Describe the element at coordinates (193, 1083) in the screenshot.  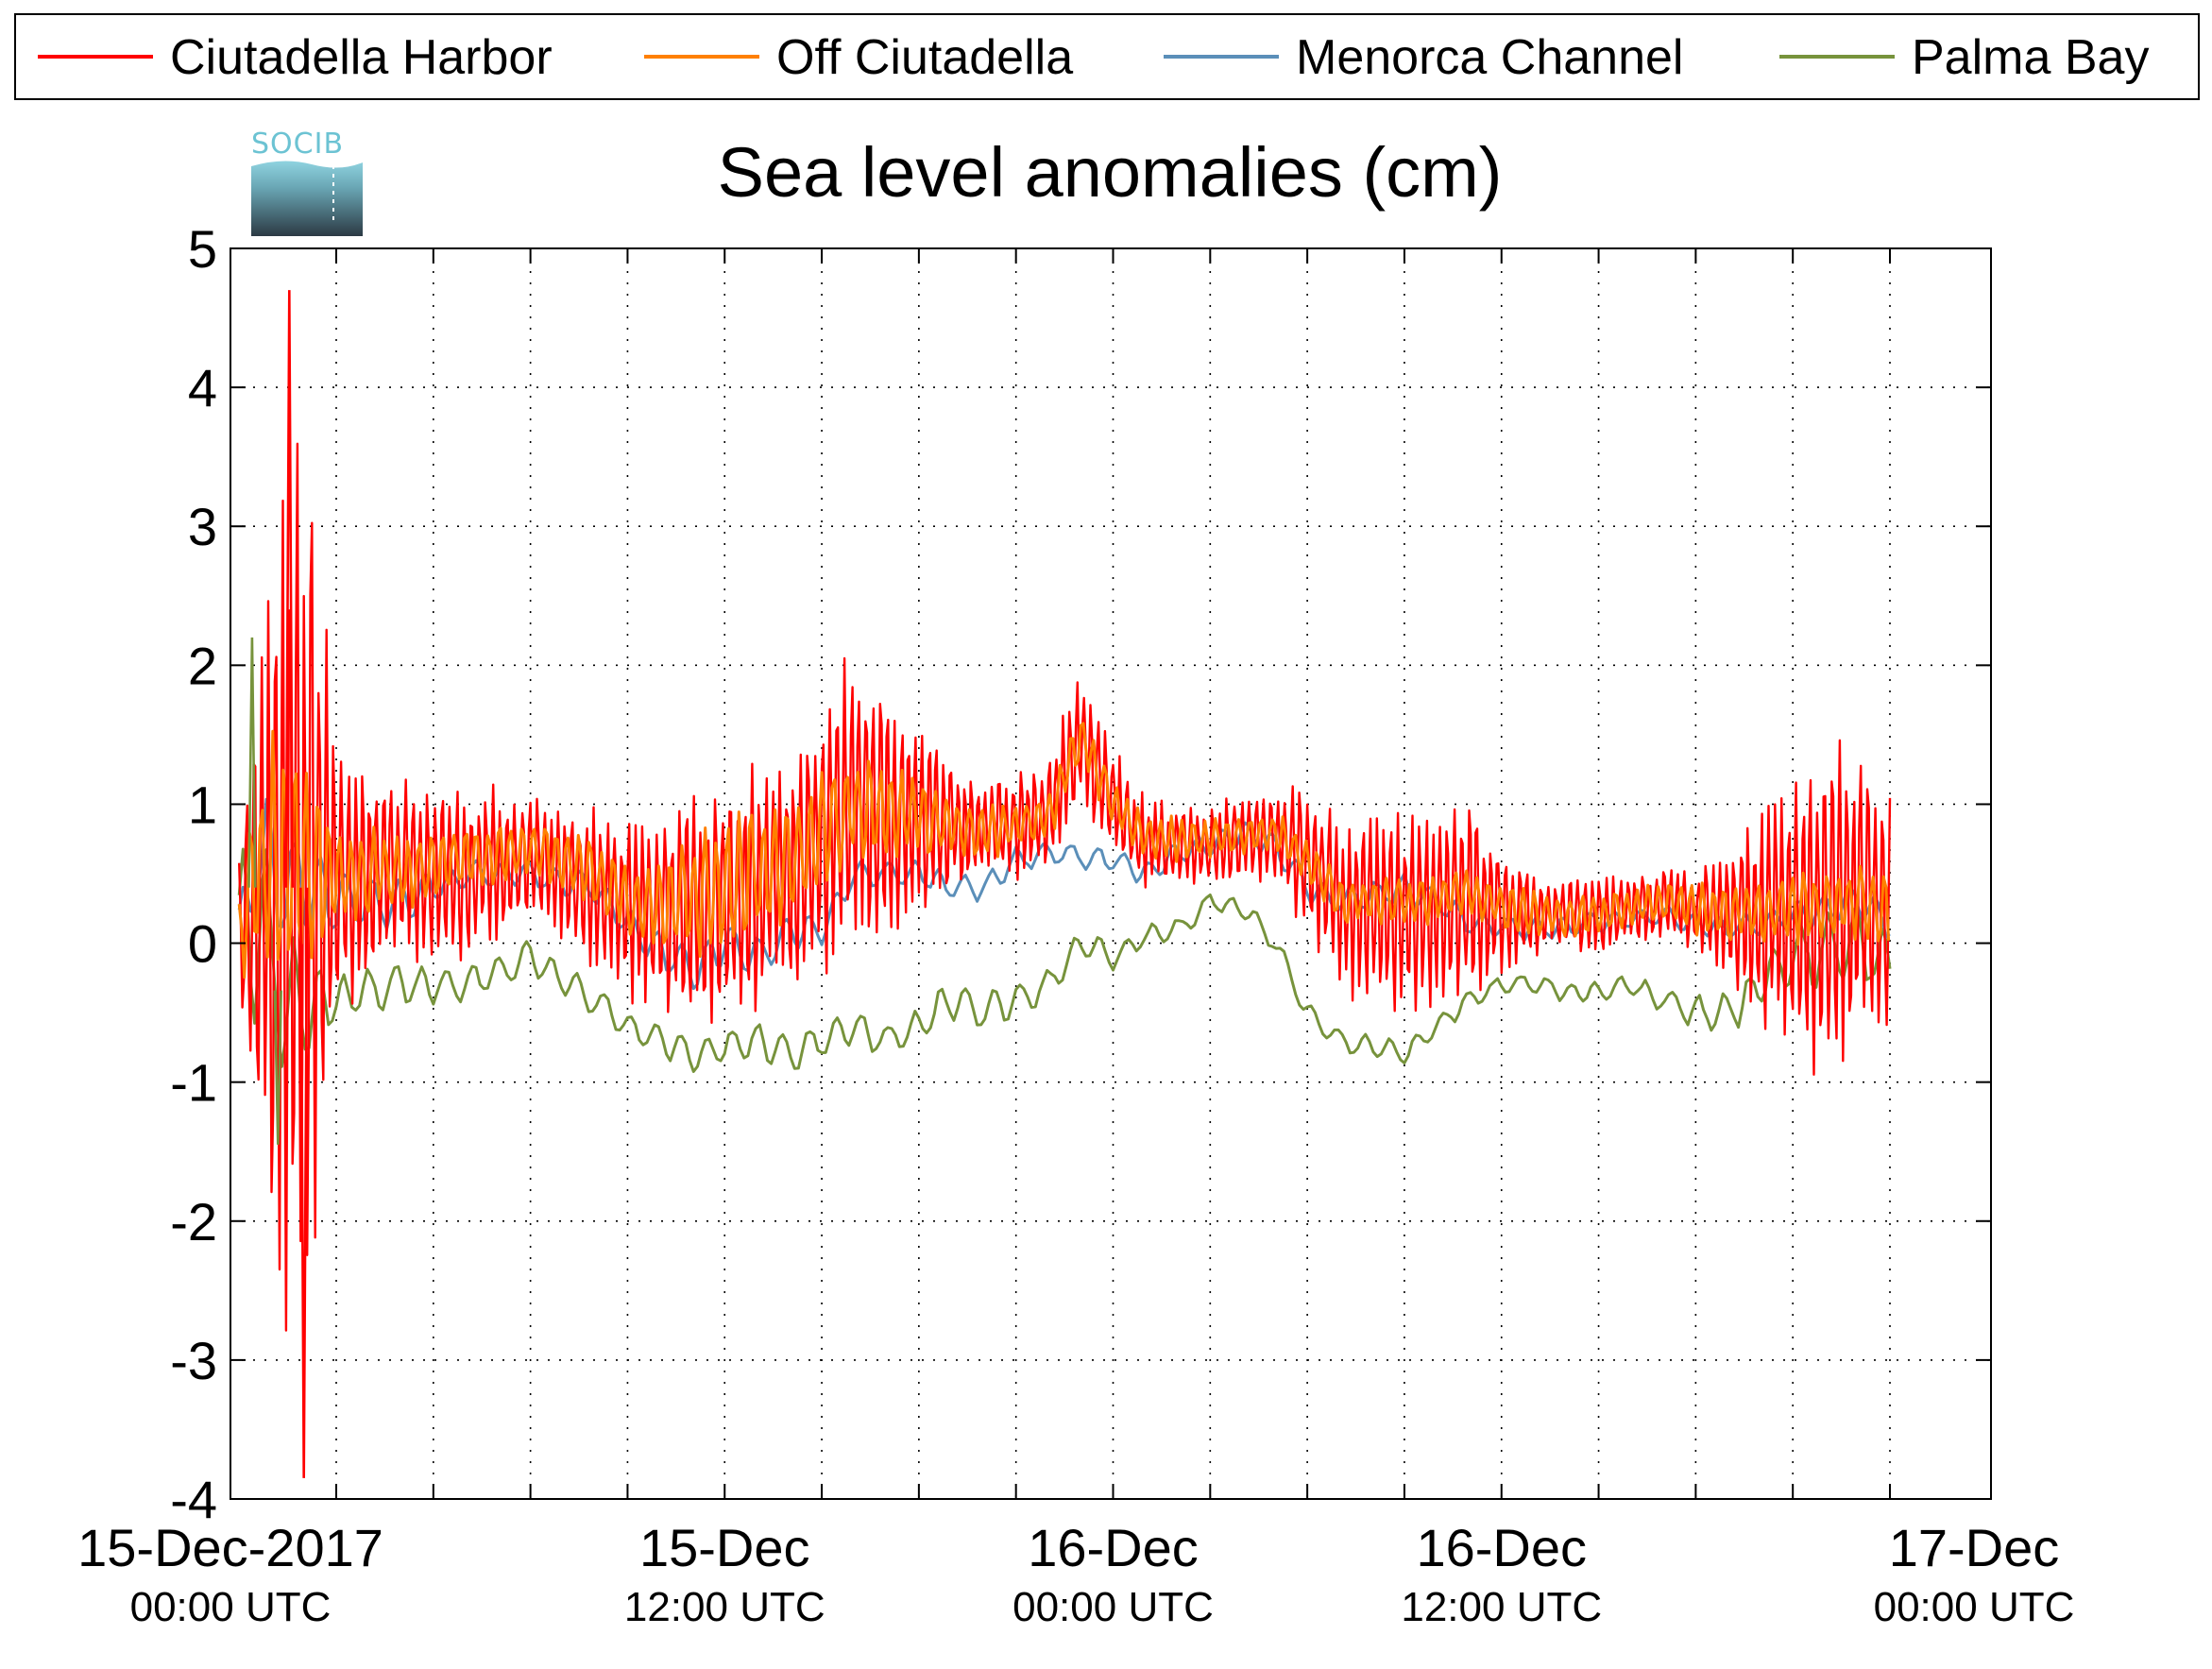
I see `y-tick-label: -1` at that location.